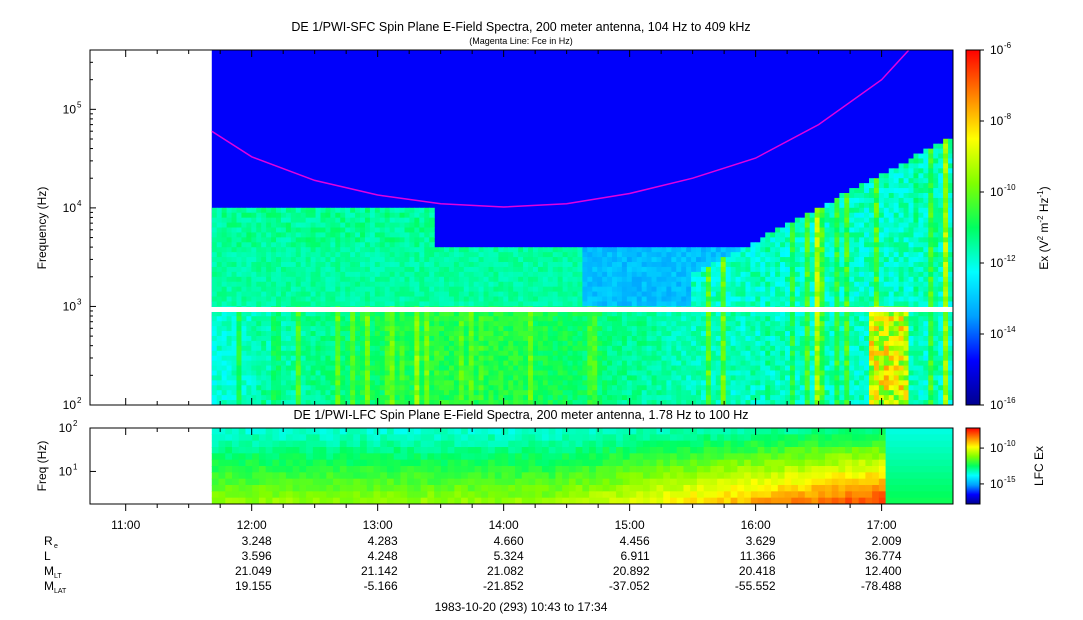 The width and height of the screenshot is (1083, 620). I want to click on ephemeris-value: -5.166, so click(381, 586).